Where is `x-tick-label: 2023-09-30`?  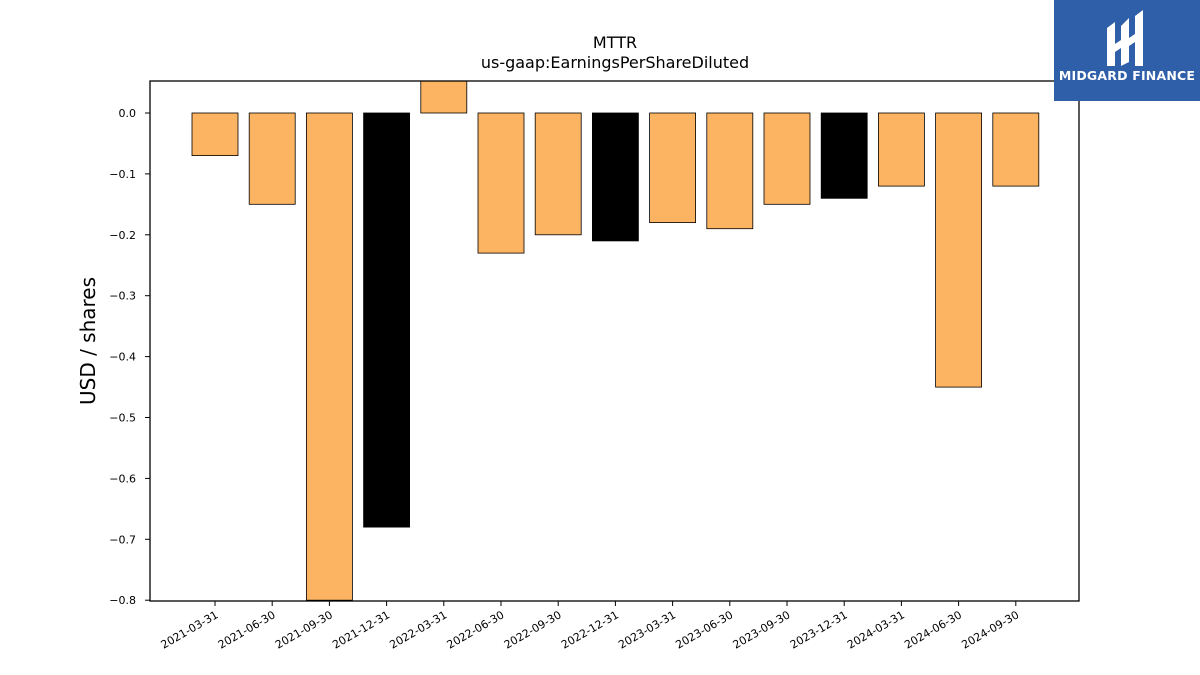
x-tick-label: 2023-09-30 is located at coordinates (762, 629).